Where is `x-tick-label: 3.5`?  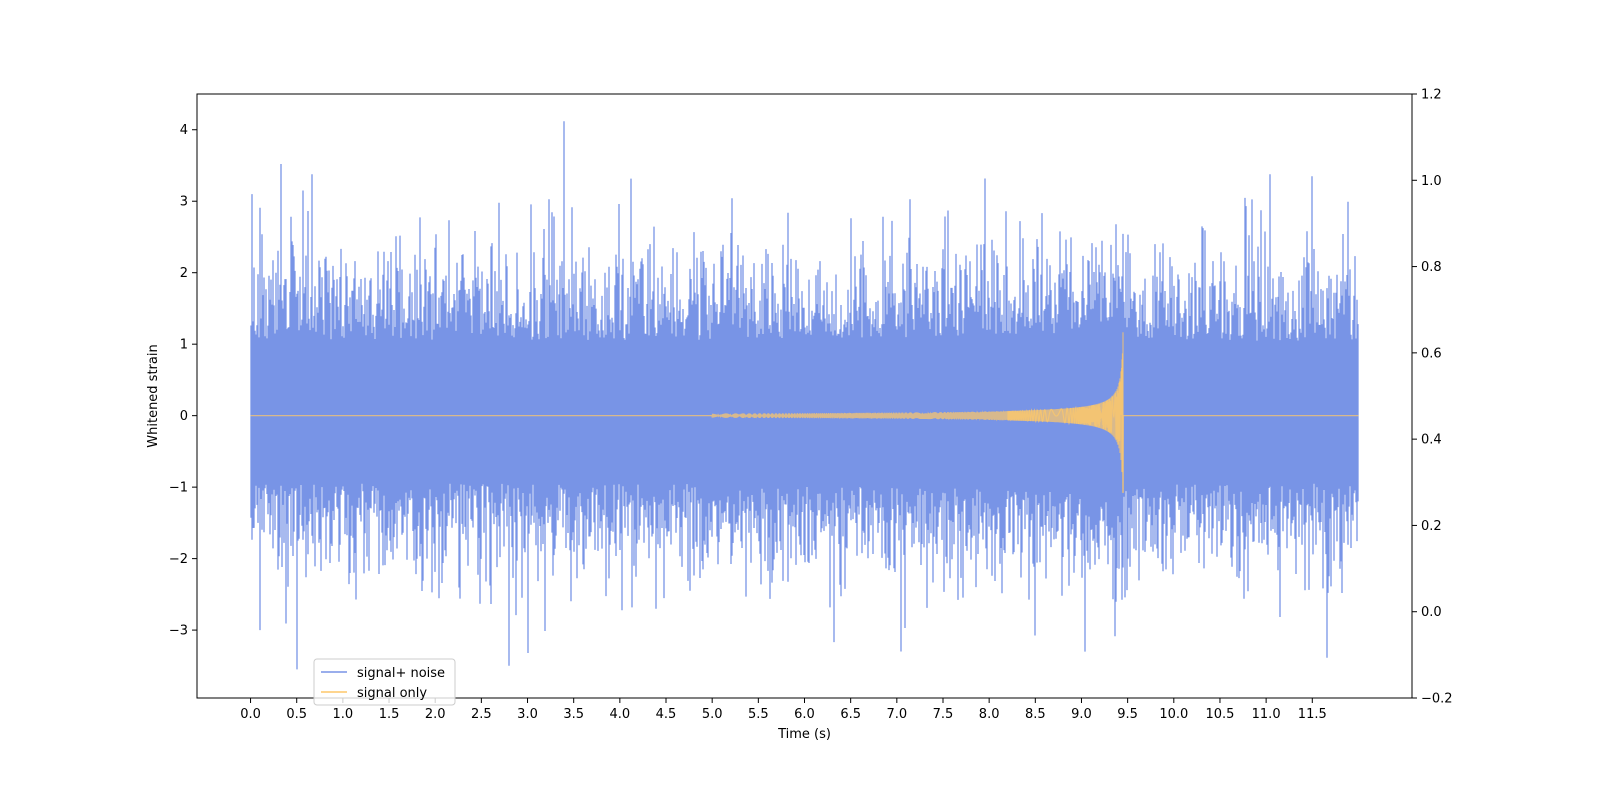
x-tick-label: 3.5 is located at coordinates (573, 714).